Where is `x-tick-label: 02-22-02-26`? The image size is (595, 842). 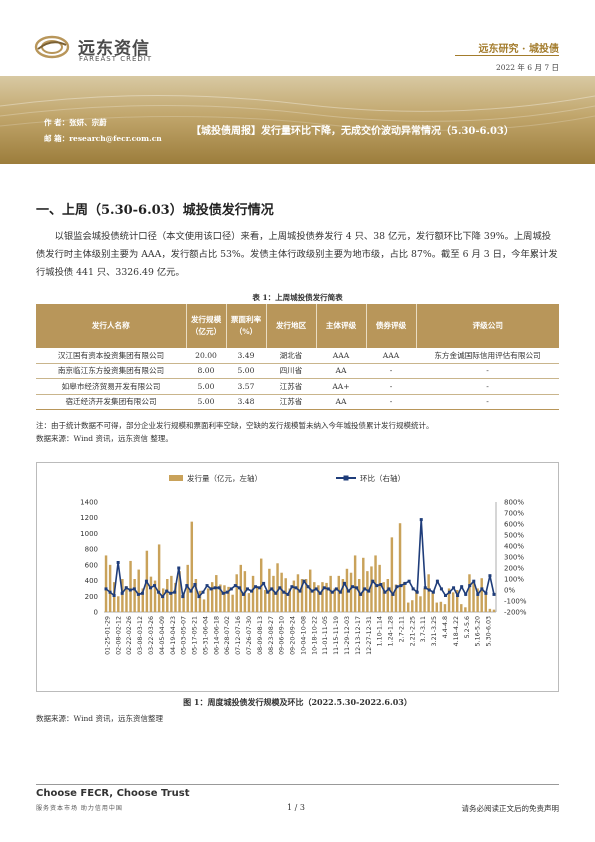 x-tick-label: 02-22-02-26 is located at coordinates (129, 635).